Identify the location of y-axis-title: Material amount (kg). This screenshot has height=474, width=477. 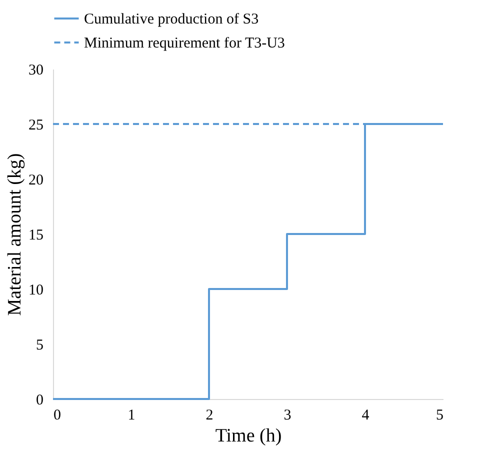
(15, 234).